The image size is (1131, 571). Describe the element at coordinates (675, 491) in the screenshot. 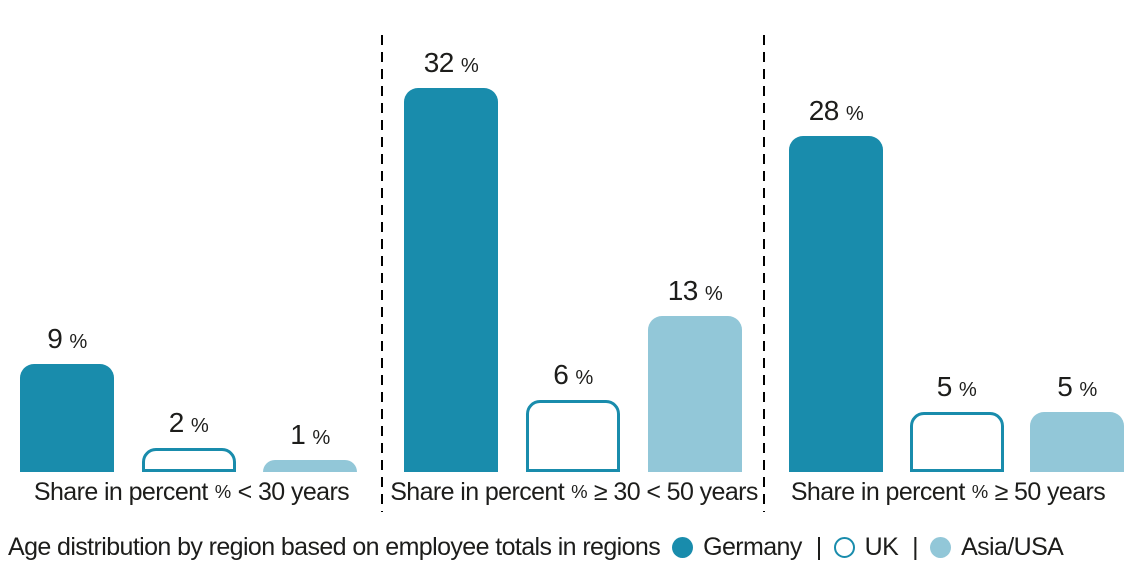

I see `axis-label-range: ≥ 30 < 50 years` at that location.